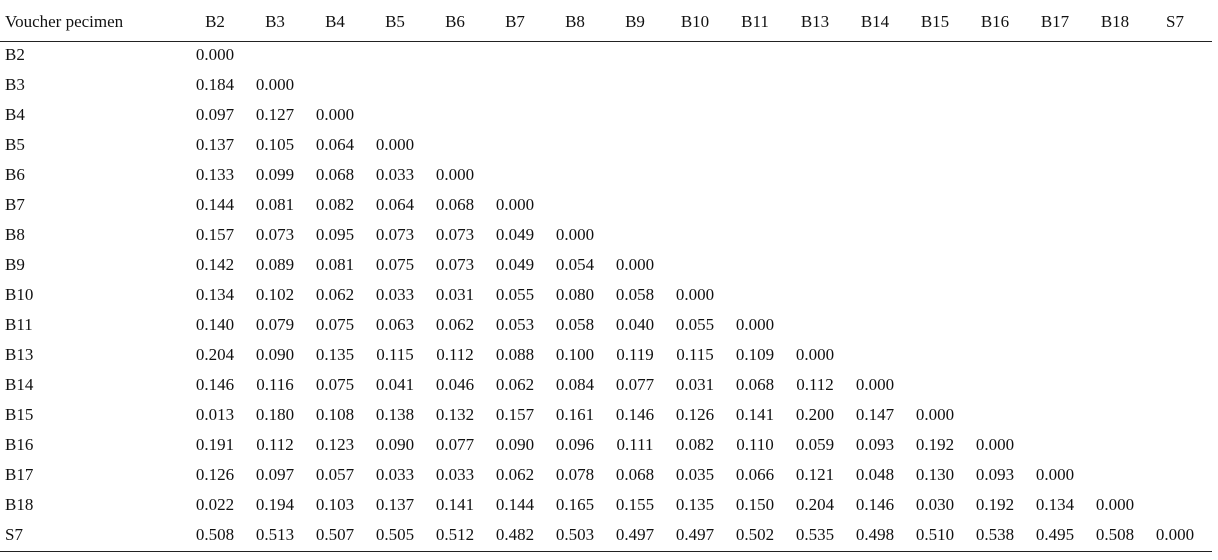 The width and height of the screenshot is (1218, 560). Describe the element at coordinates (275, 534) in the screenshot. I see `cell: 0.513` at that location.